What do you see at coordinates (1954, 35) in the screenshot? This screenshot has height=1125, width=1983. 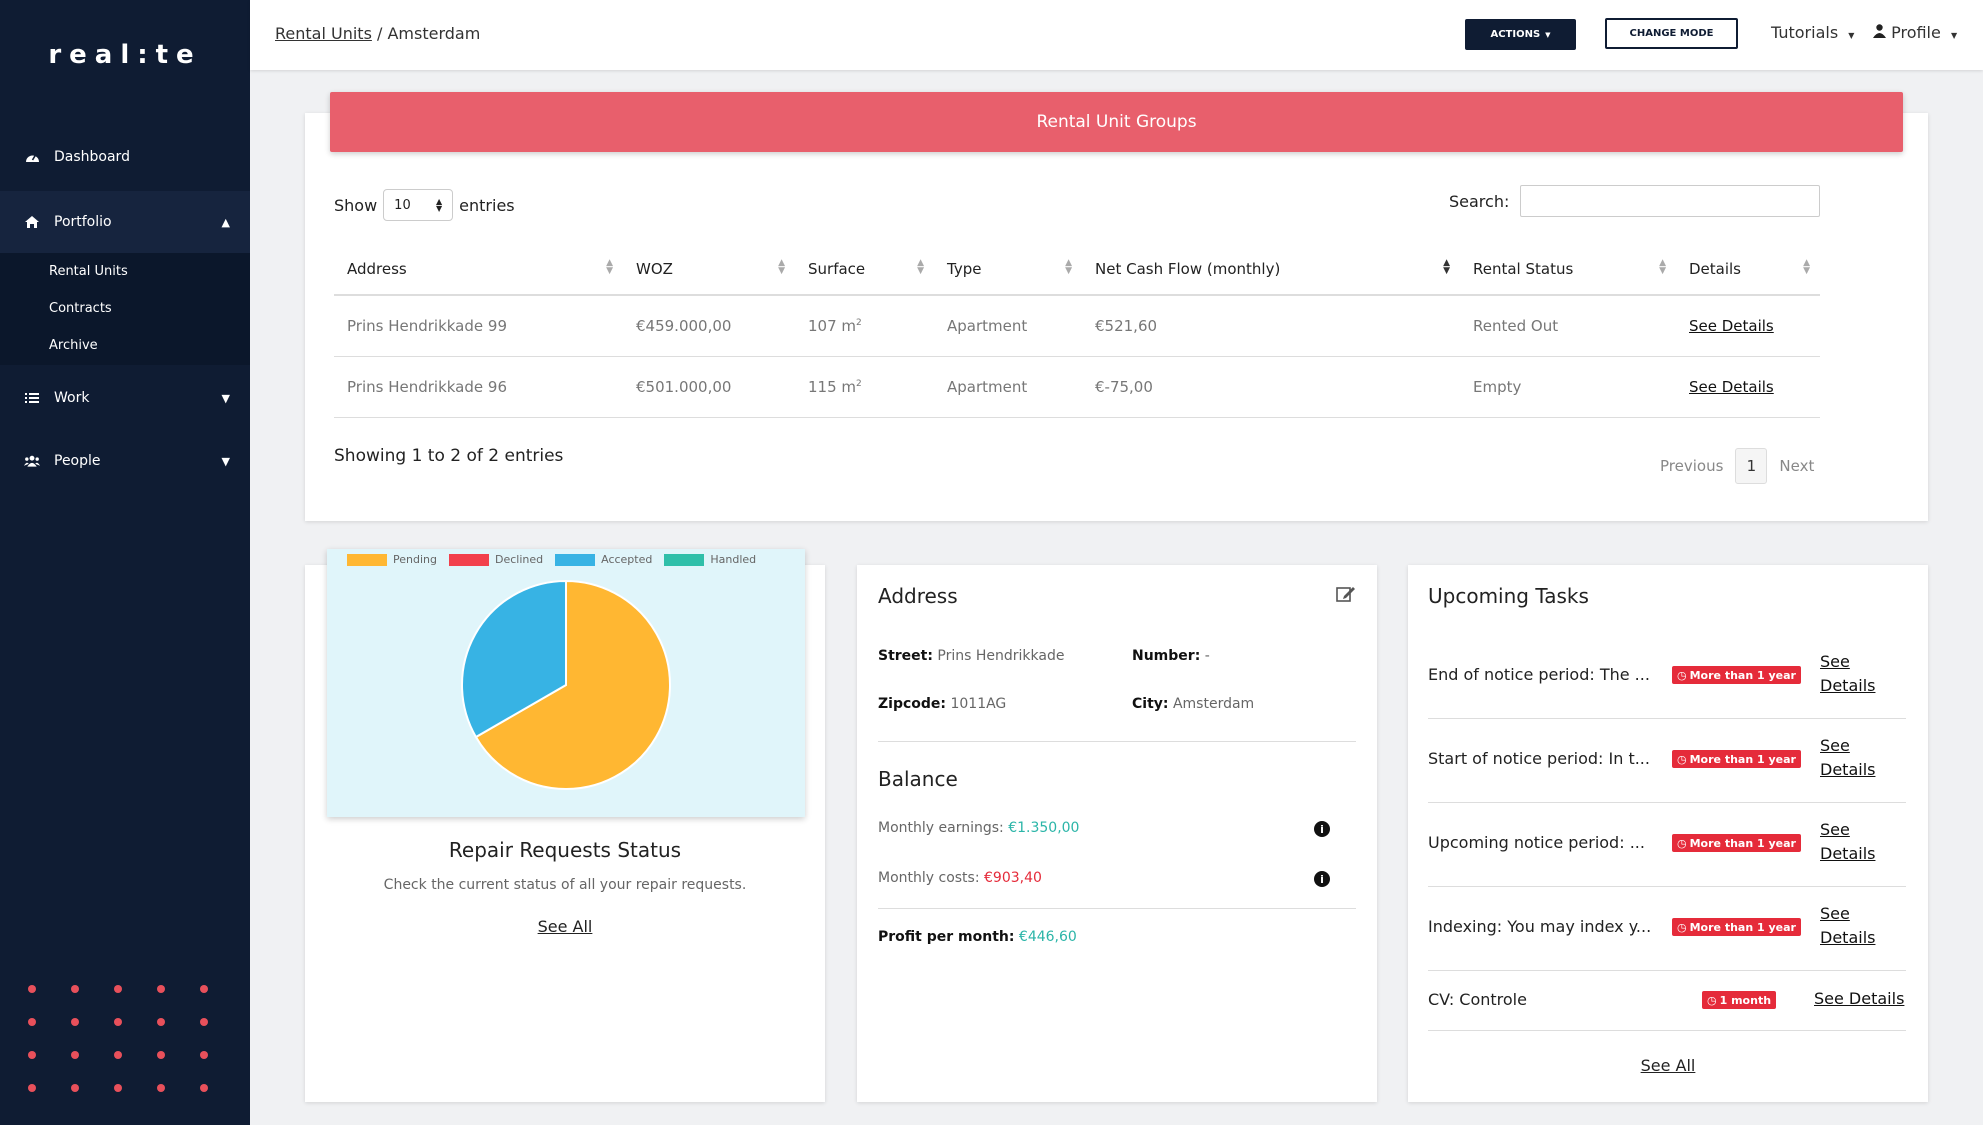 I see `caret-down-icon: ▼` at bounding box center [1954, 35].